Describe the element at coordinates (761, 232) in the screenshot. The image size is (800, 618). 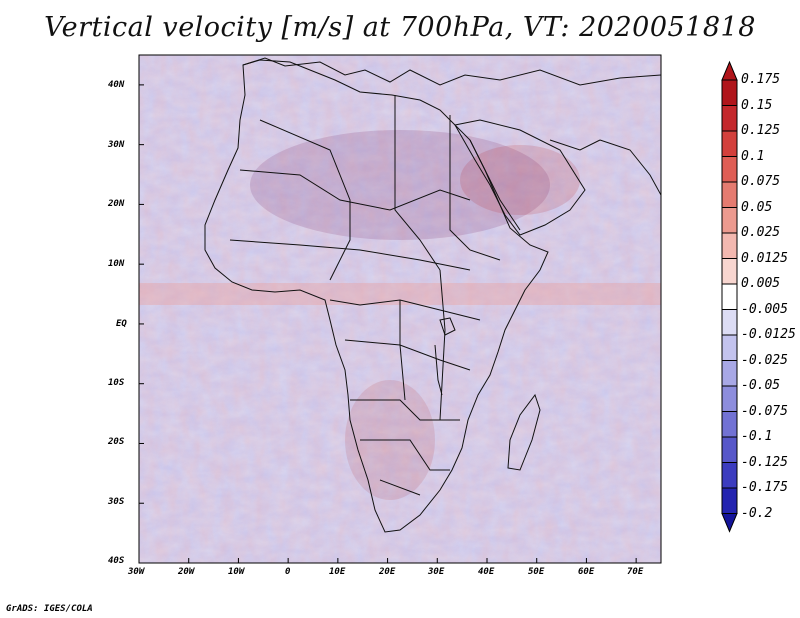
I see `colorbar-level-label: 0.025` at that location.